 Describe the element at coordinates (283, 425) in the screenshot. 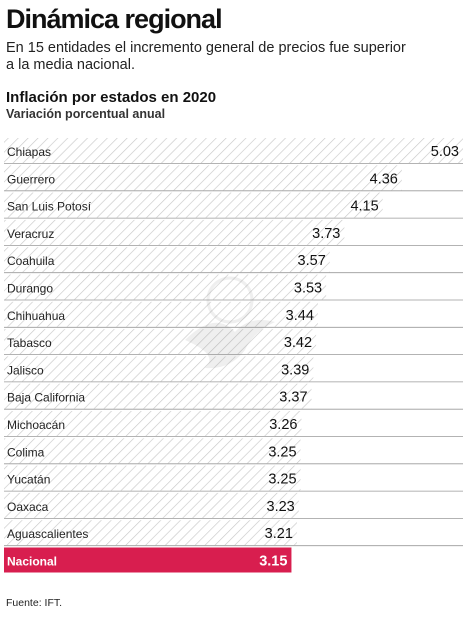

I see `value-label: 3.26` at that location.